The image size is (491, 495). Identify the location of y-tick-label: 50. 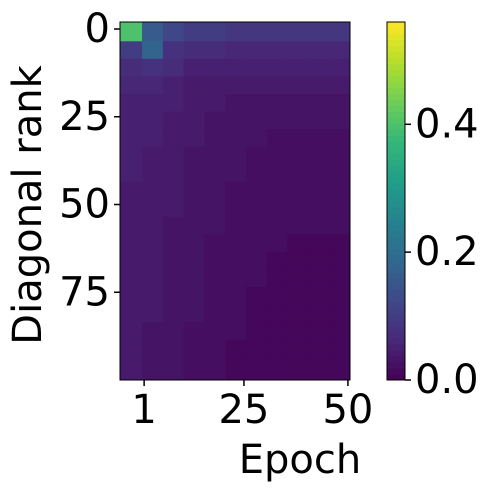
(84, 205).